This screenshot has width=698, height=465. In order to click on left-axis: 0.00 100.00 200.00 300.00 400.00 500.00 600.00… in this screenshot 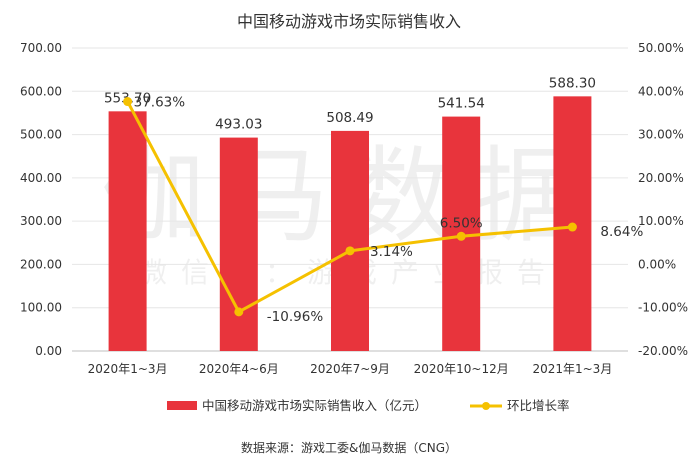, I will do `click(41, 199)`.